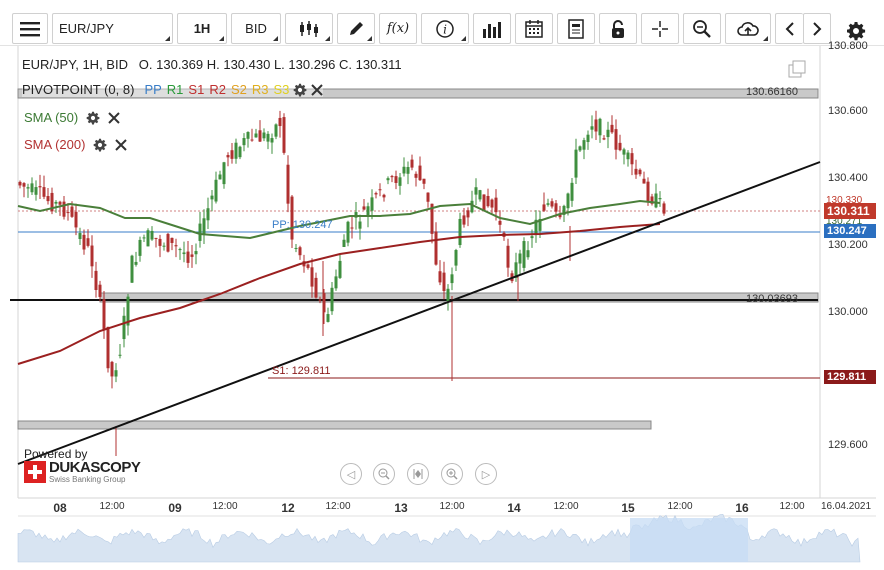 The height and width of the screenshot is (570, 884). What do you see at coordinates (30, 28) in the screenshot?
I see `menu-button` at bounding box center [30, 28].